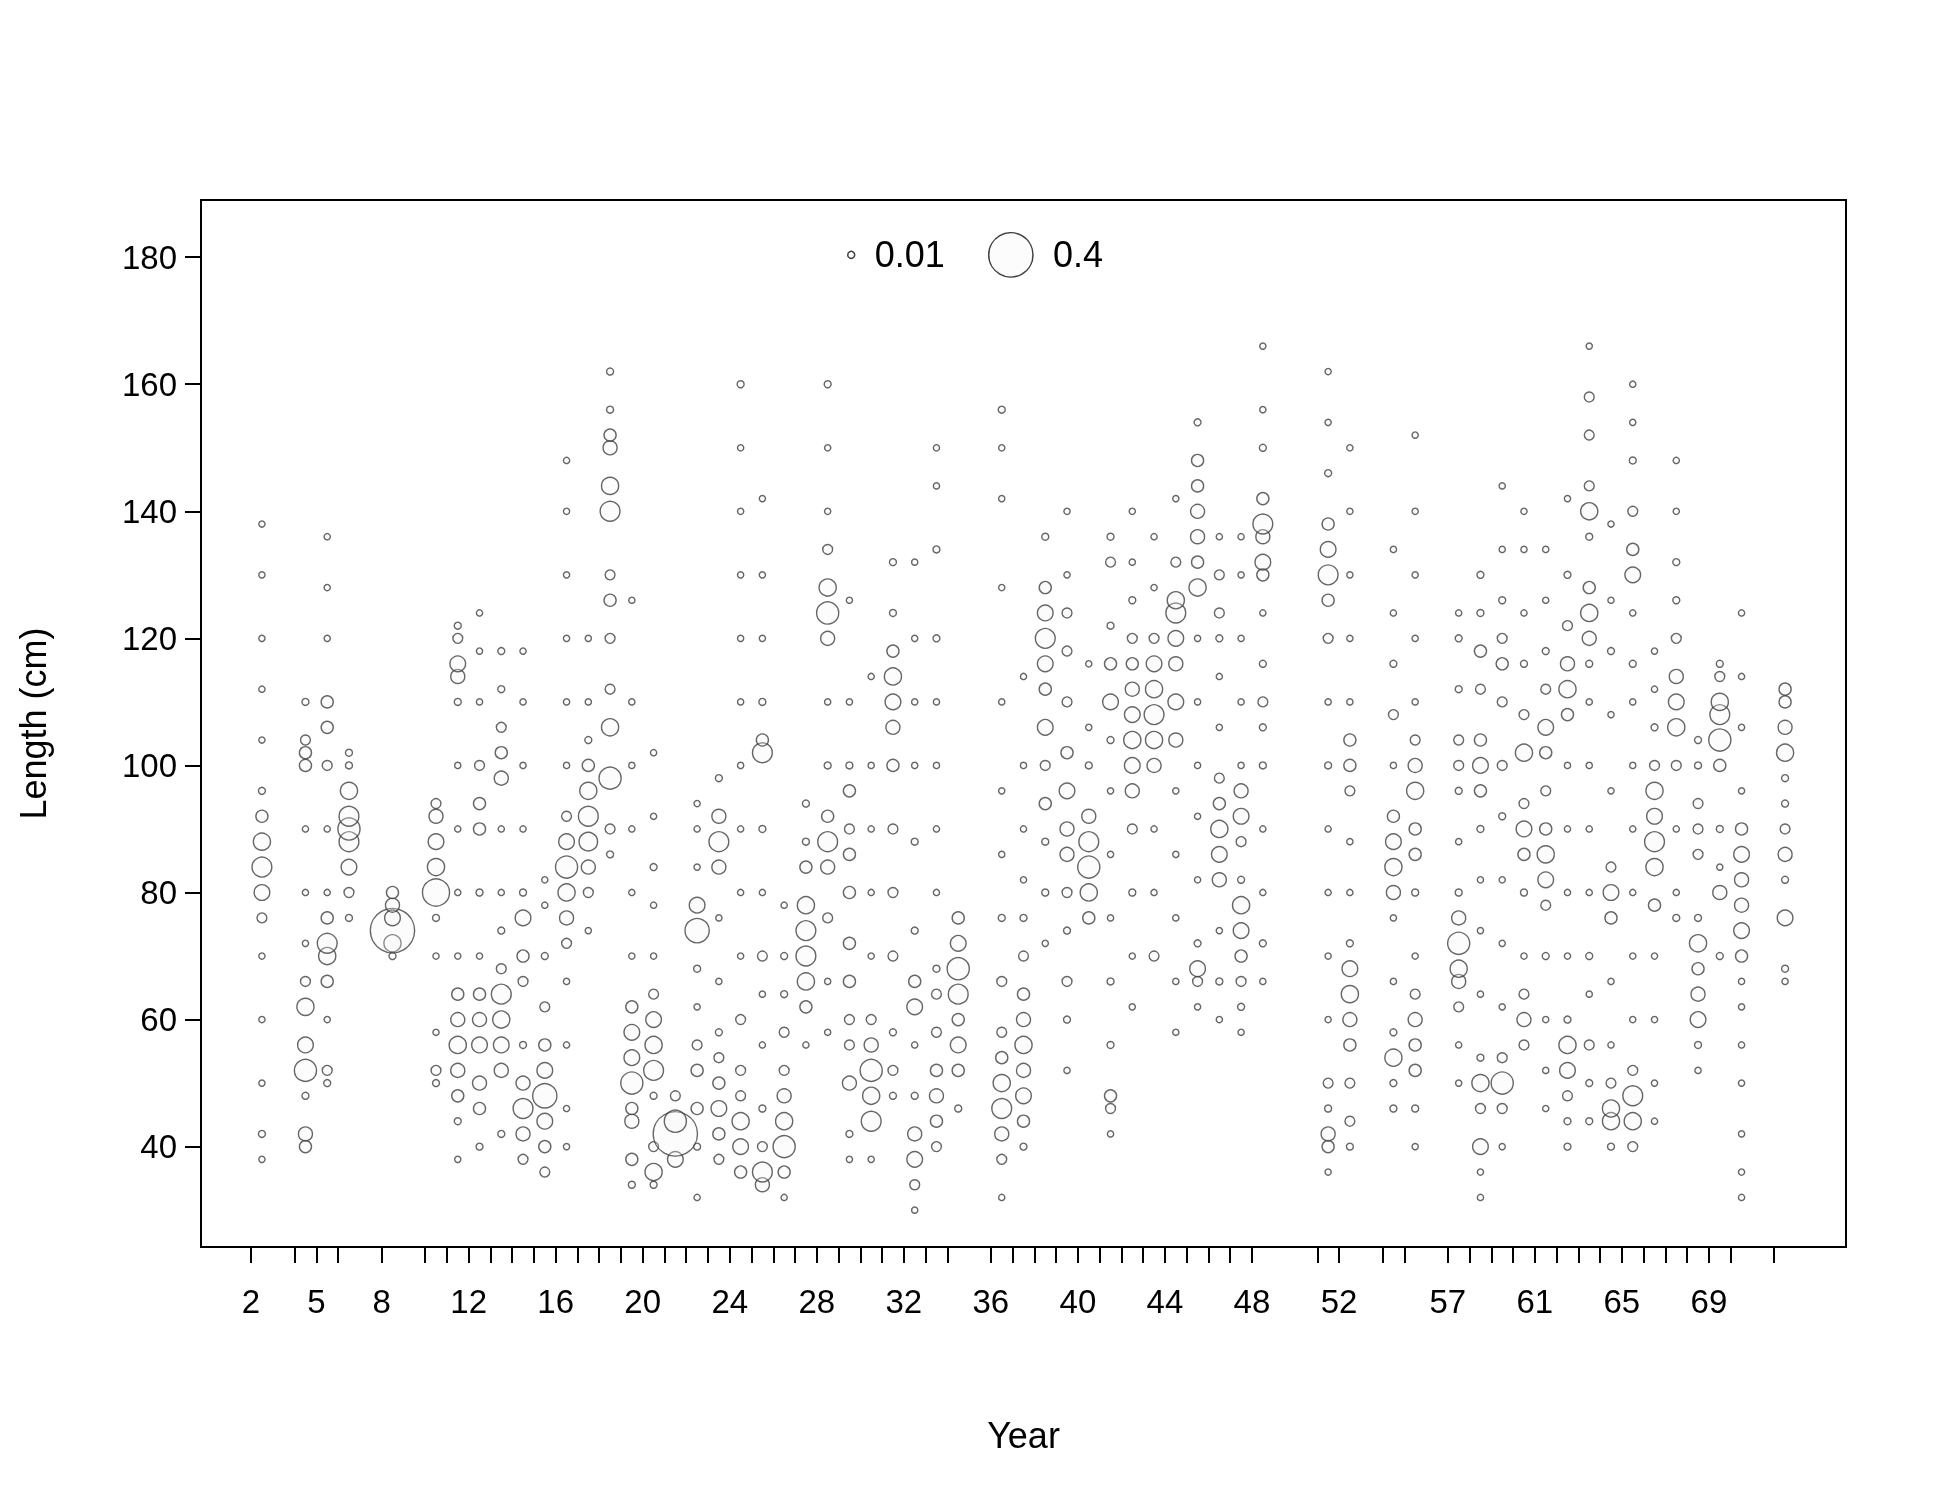 Image resolution: width=1950 pixels, height=1500 pixels. Describe the element at coordinates (251, 1301) in the screenshot. I see `x-tick-label: 2` at that location.